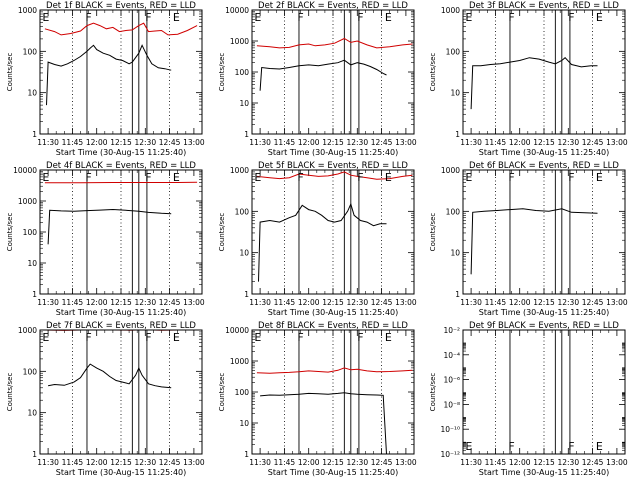 Image resolution: width=640 pixels, height=480 pixels. I want to click on y-tick-label: 10⁻¹⁰, so click(450, 429).